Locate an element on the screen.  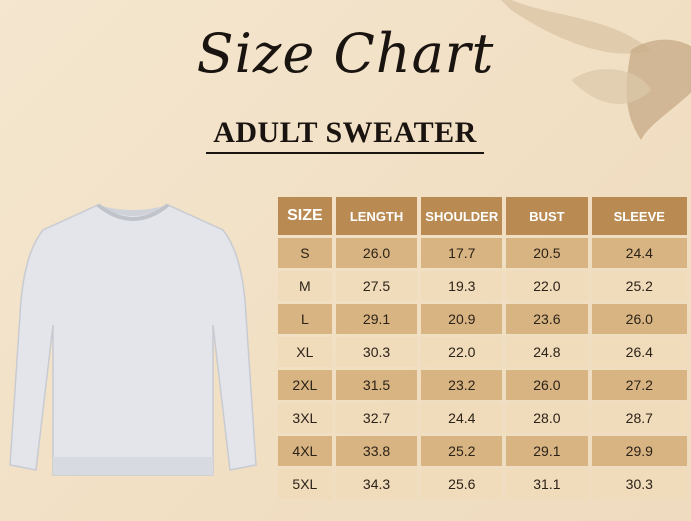
header-size: SIZE is located at coordinates (305, 216).